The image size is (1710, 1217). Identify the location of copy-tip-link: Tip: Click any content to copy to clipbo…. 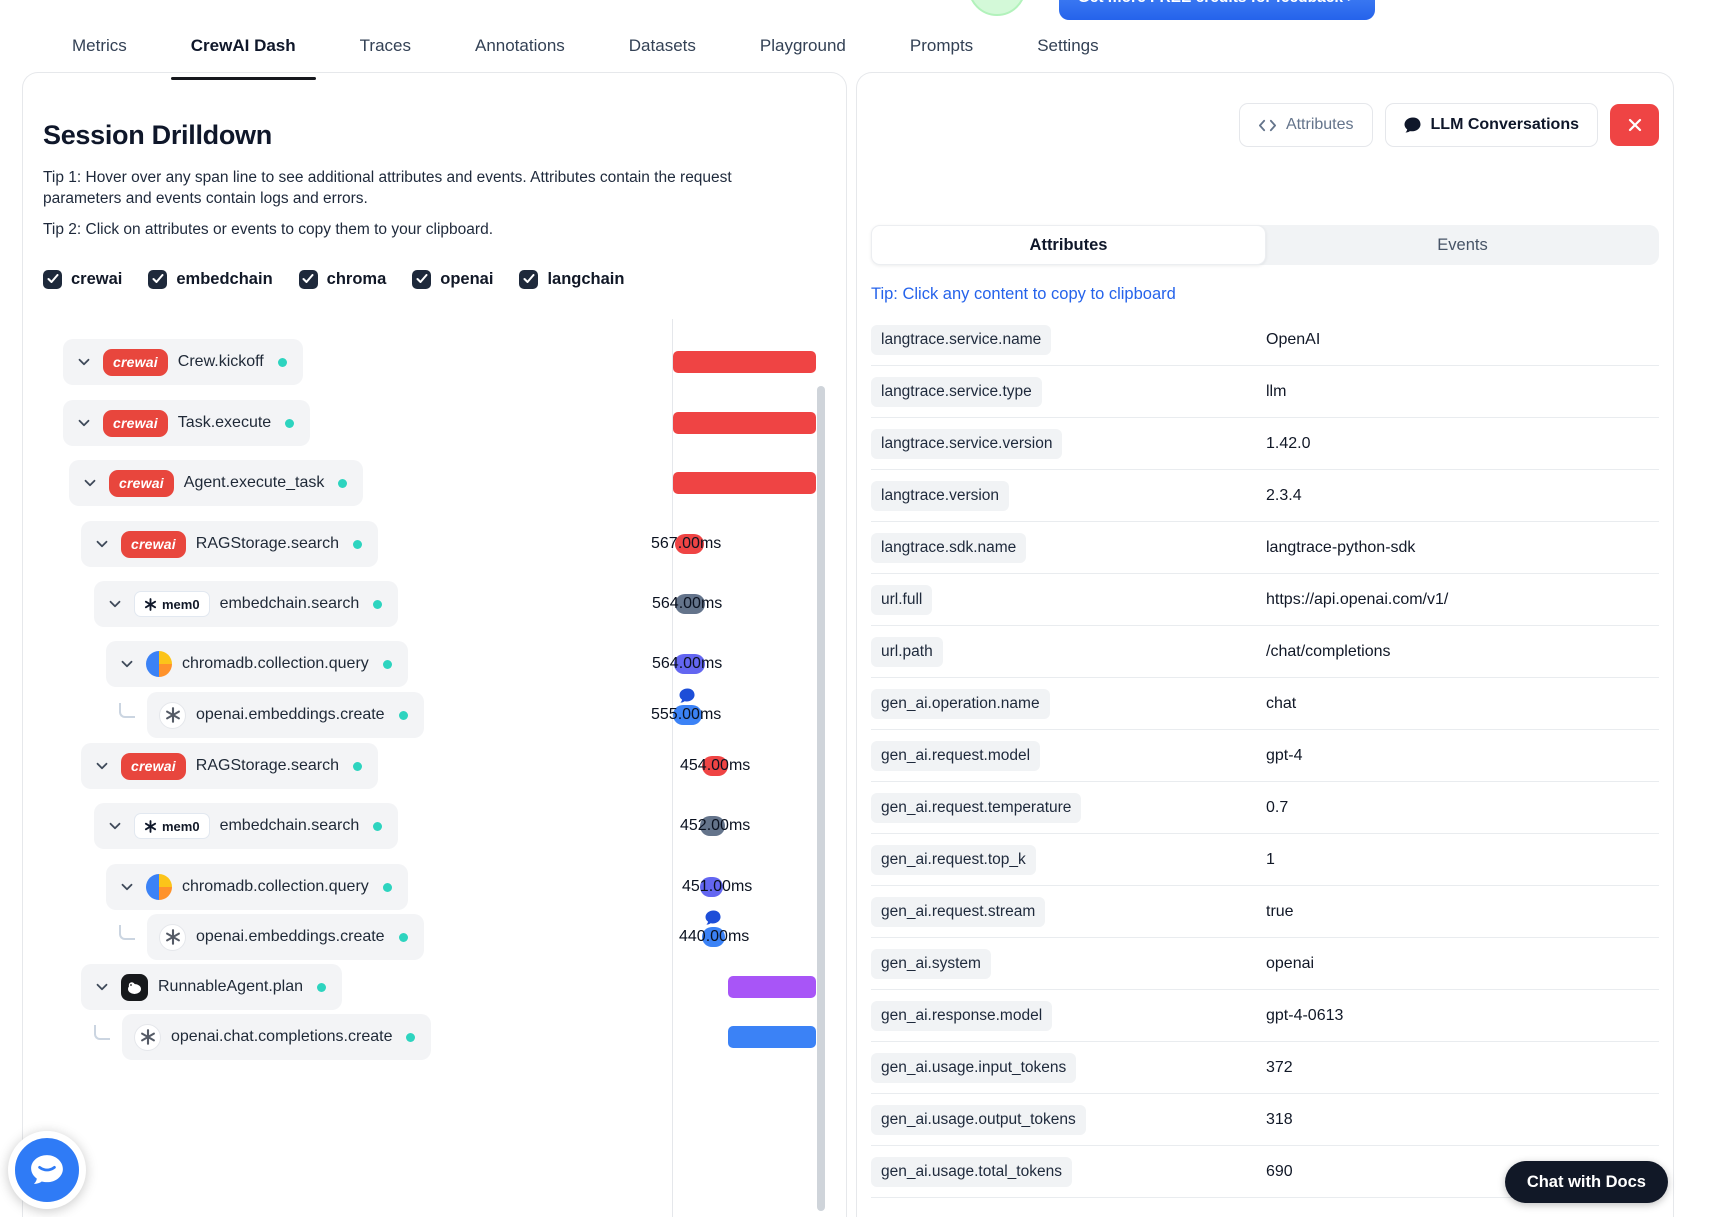
(1023, 294).